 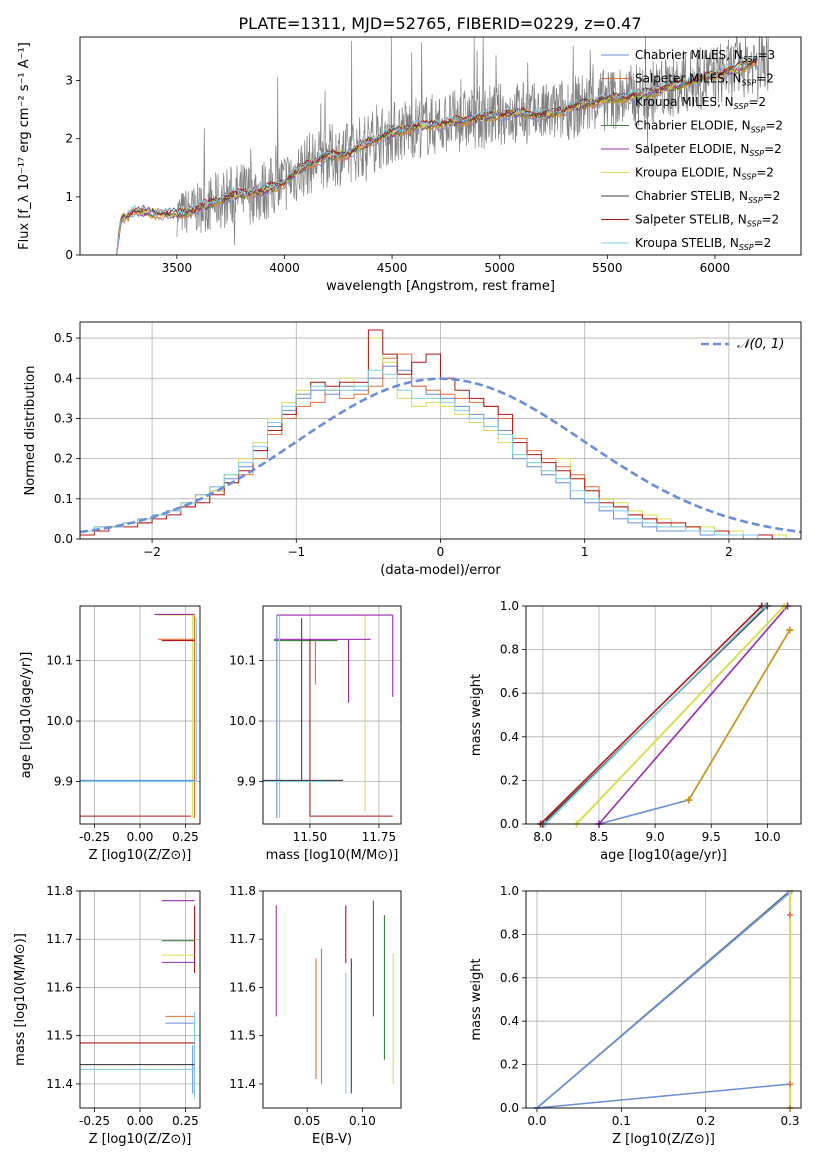 What do you see at coordinates (63, 418) in the screenshot?
I see `y-tick-label: 0.3` at bounding box center [63, 418].